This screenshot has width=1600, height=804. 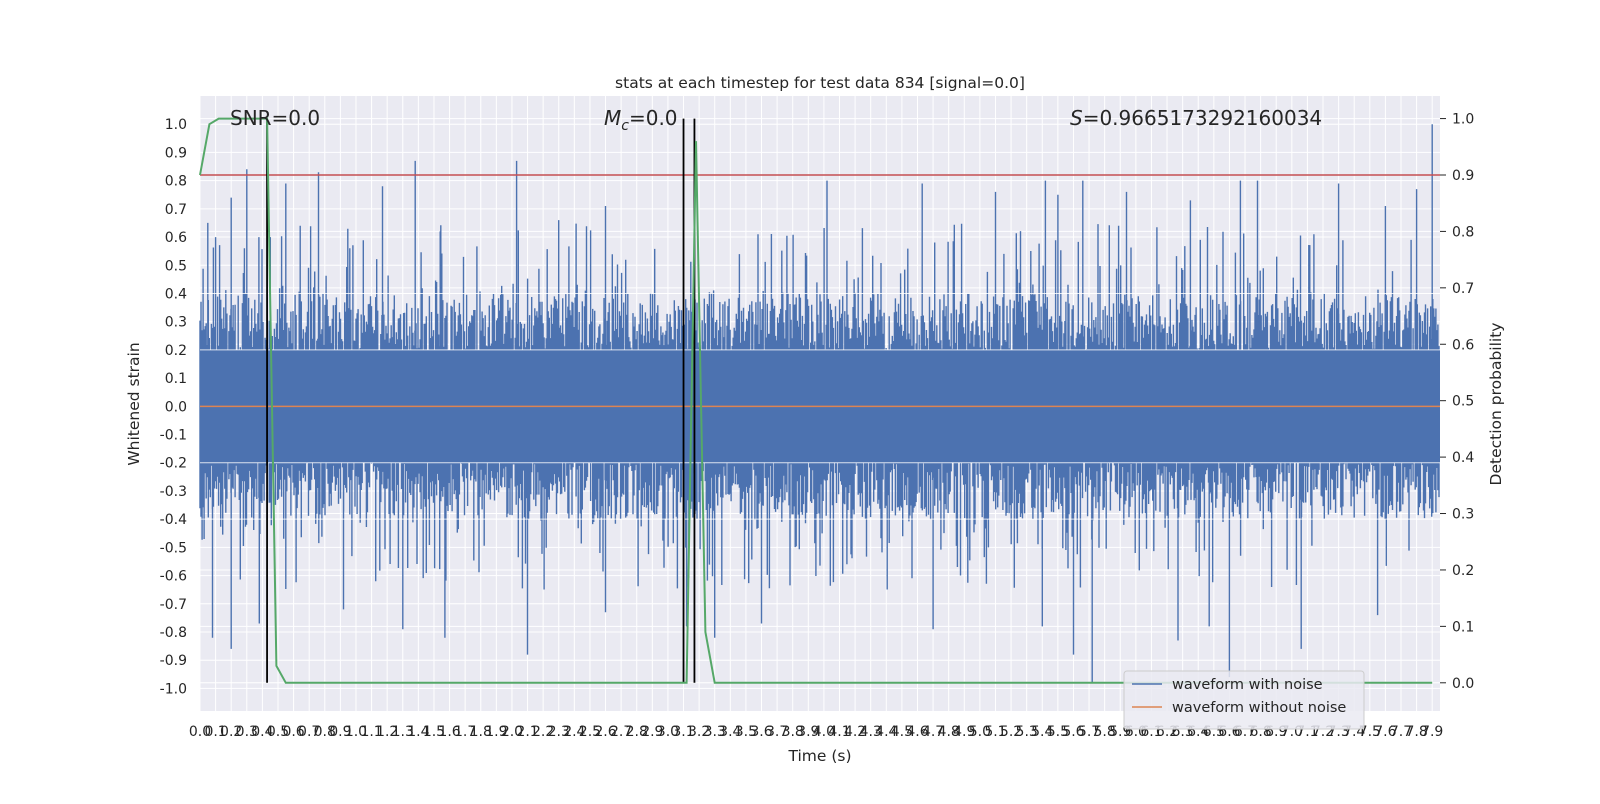 I want to click on x-tick-label: 1.2, so click(x=387, y=732).